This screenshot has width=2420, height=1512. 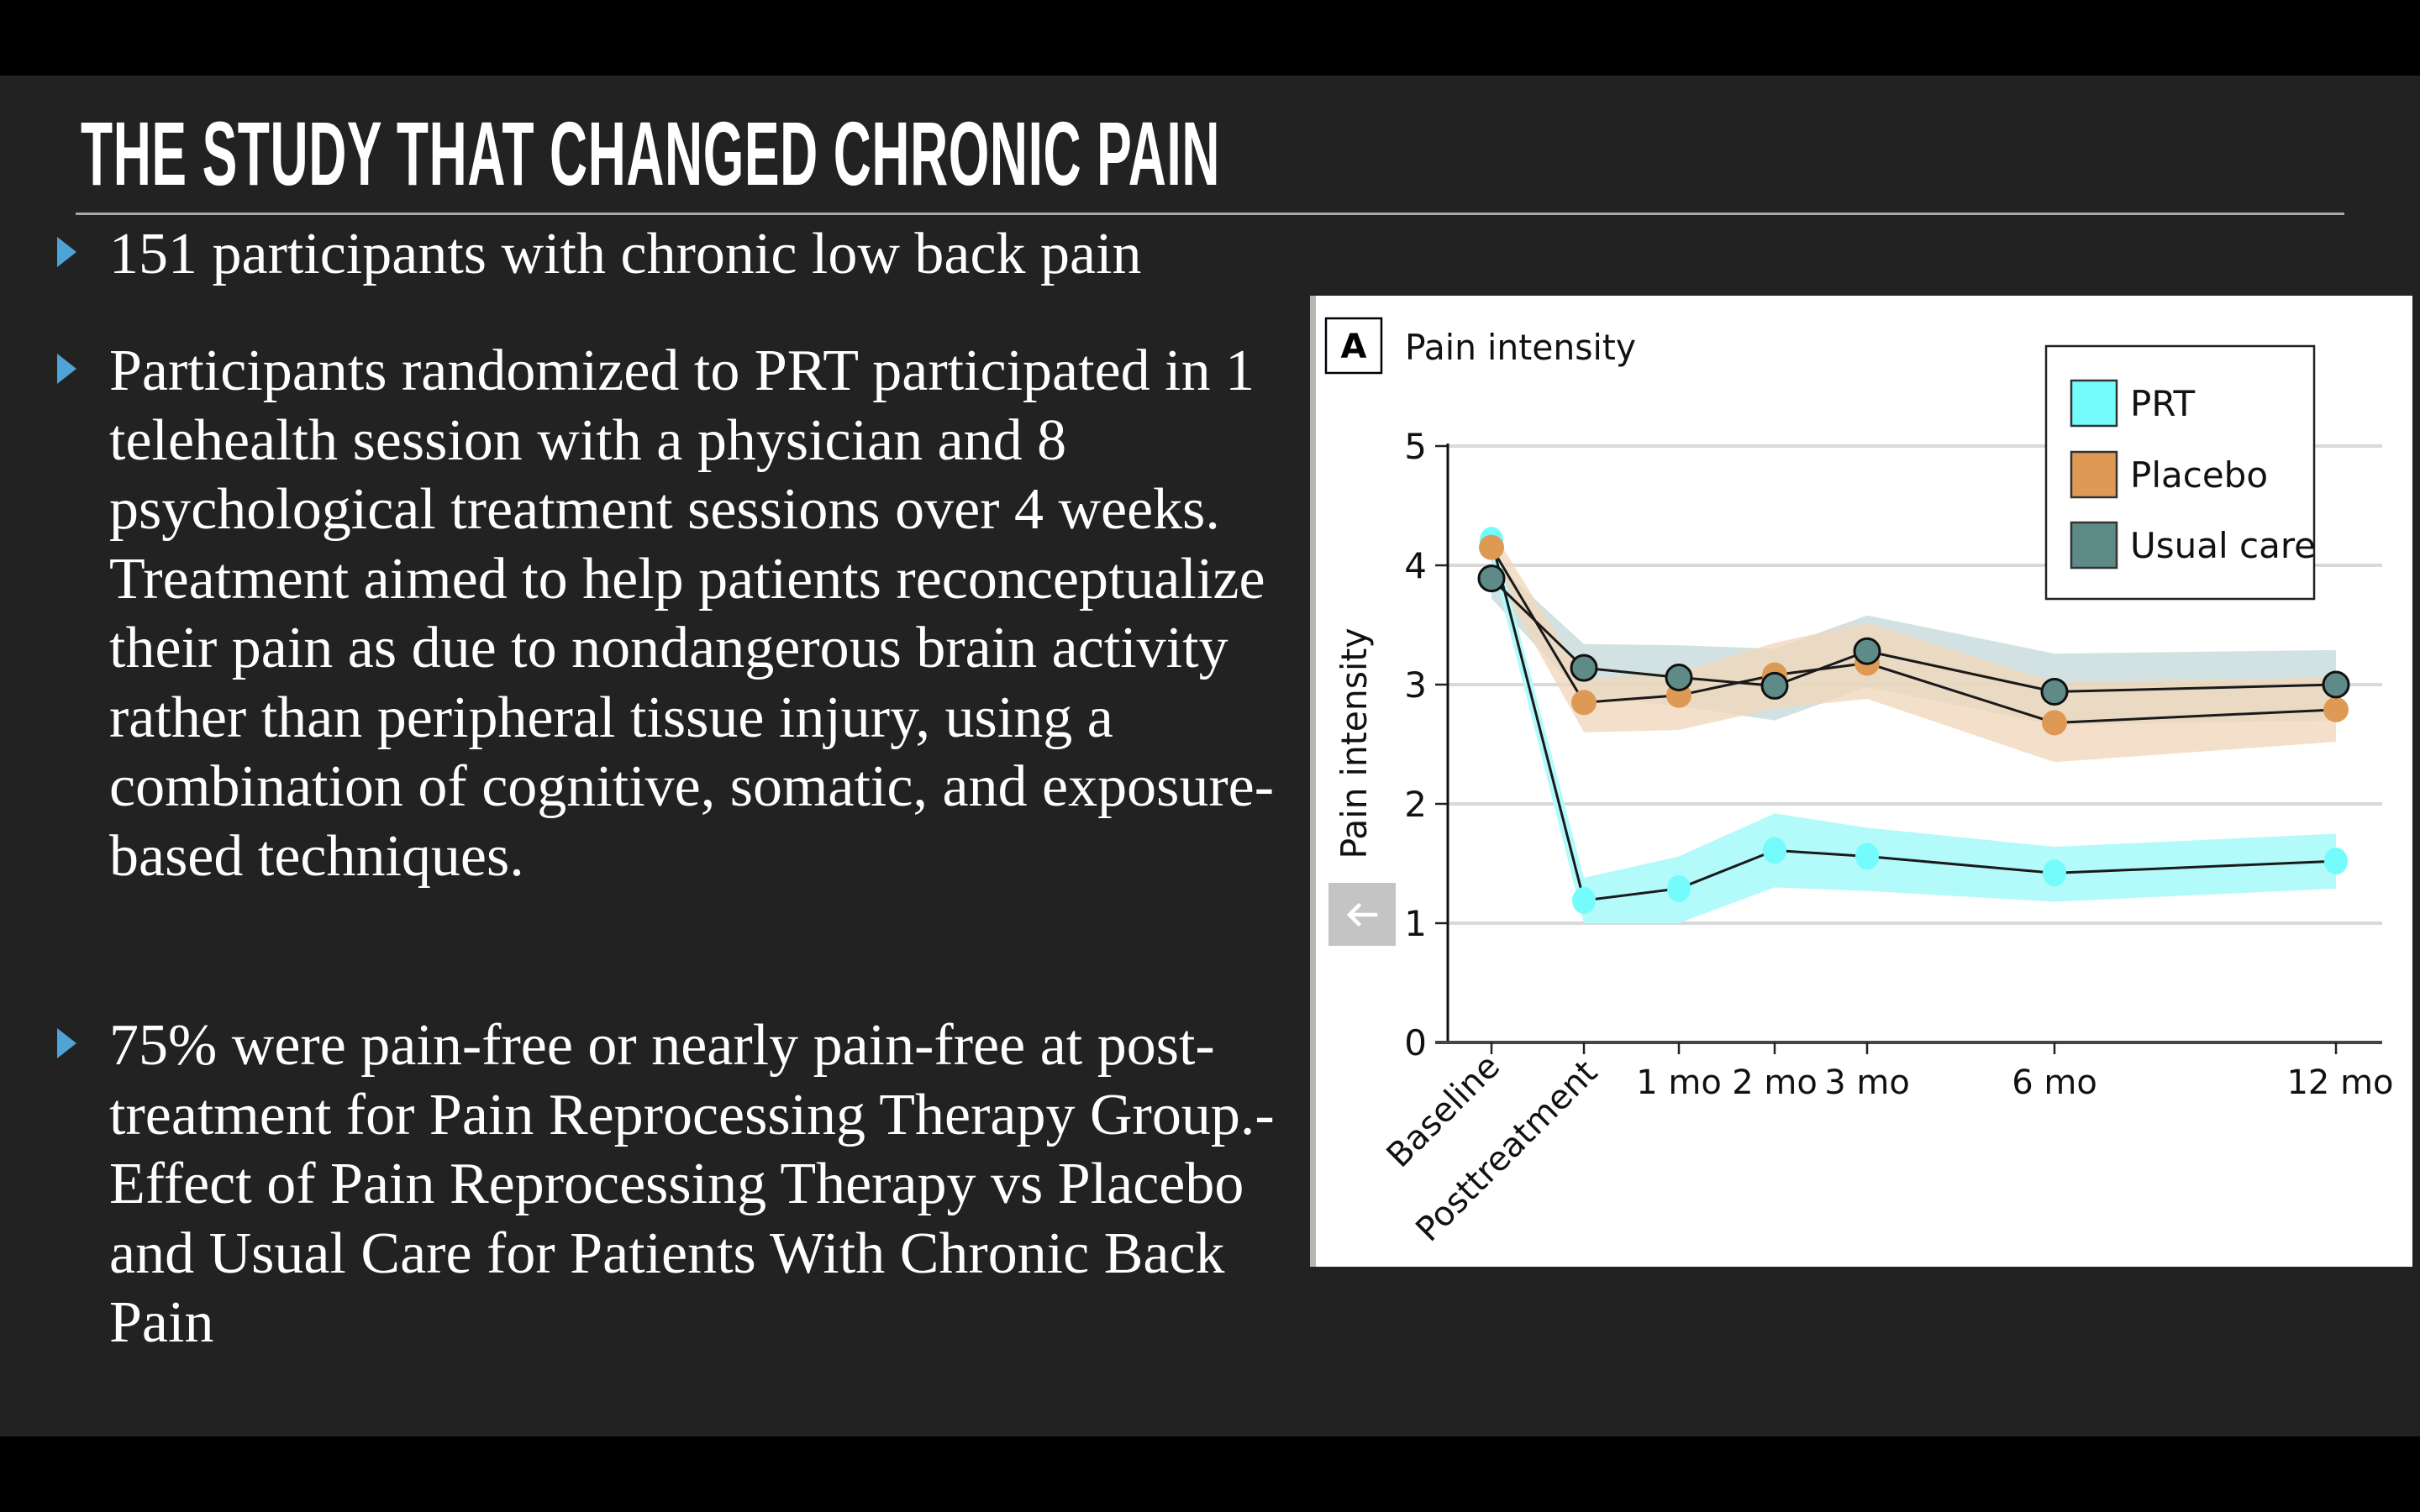 What do you see at coordinates (2094, 545) in the screenshot?
I see `legend-swatch-usual-care` at bounding box center [2094, 545].